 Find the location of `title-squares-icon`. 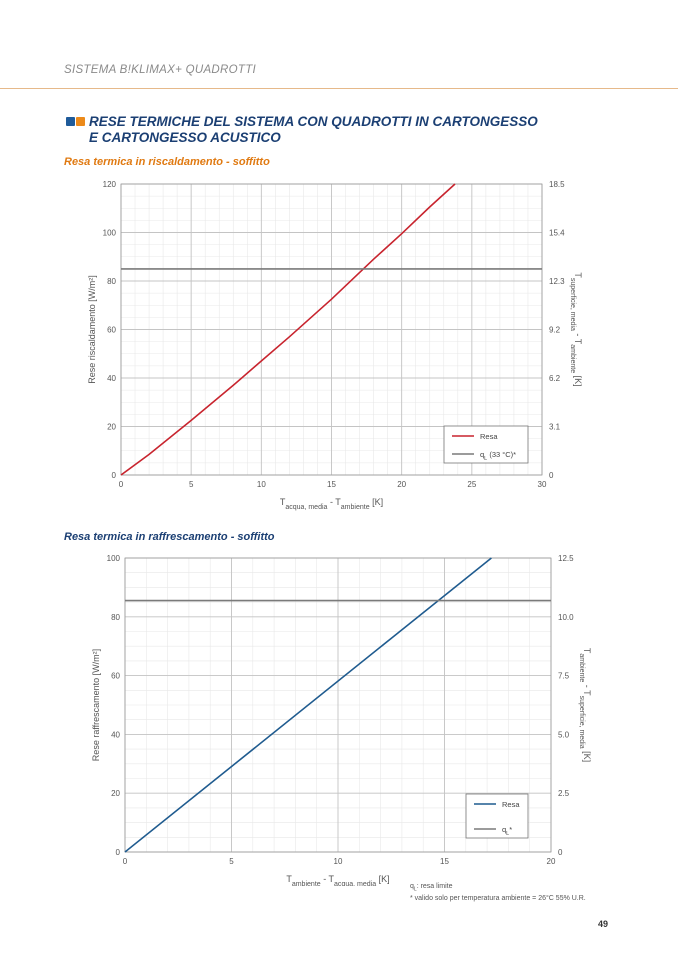

title-squares-icon is located at coordinates (76, 122).